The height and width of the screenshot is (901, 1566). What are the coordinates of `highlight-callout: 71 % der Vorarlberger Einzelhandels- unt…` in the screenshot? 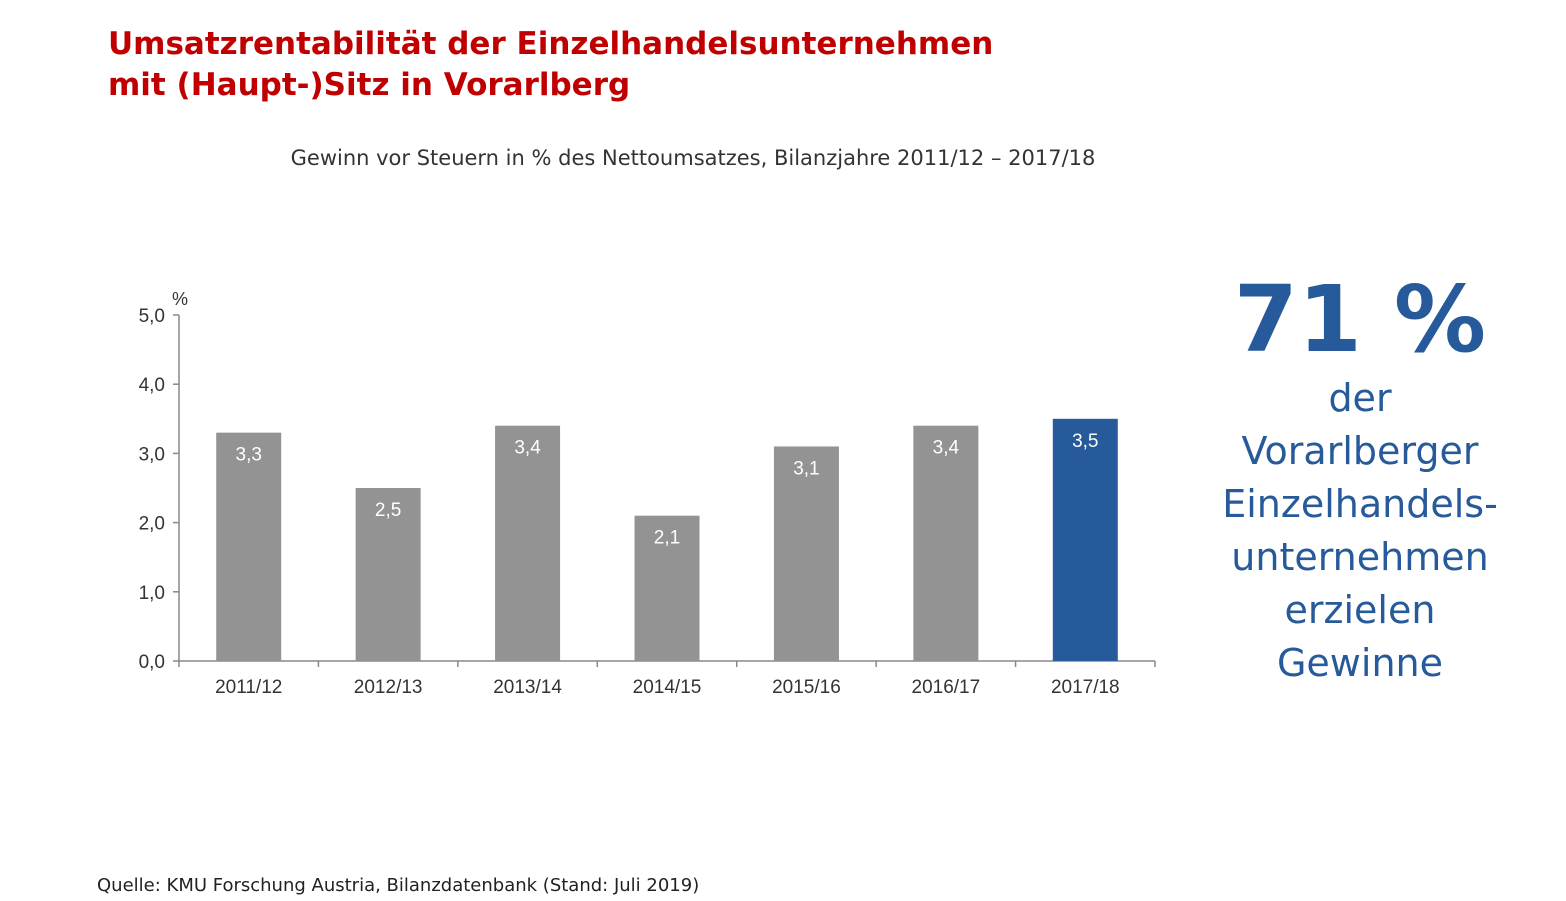 It's located at (1360, 479).